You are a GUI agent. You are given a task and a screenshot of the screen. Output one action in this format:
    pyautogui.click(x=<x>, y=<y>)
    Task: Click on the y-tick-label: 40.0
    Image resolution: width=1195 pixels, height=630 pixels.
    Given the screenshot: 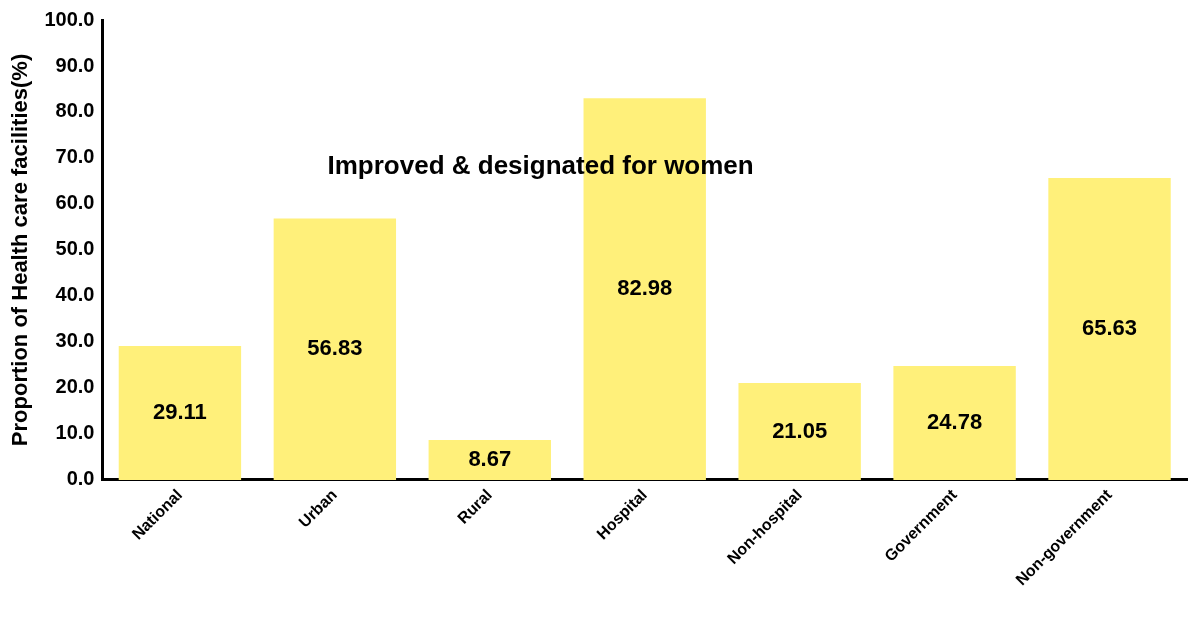 What is the action you would take?
    pyautogui.click(x=75, y=294)
    